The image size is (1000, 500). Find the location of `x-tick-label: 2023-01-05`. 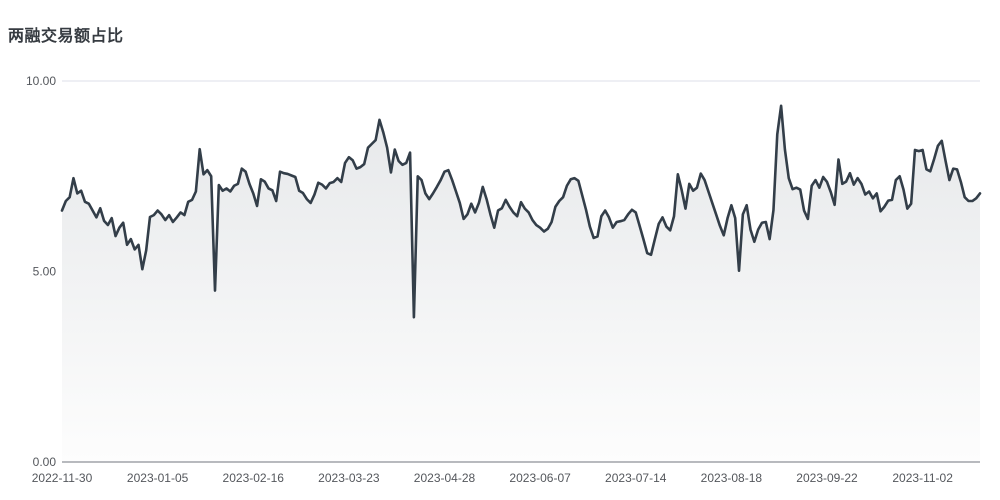

x-tick-label: 2023-01-05 is located at coordinates (158, 478).